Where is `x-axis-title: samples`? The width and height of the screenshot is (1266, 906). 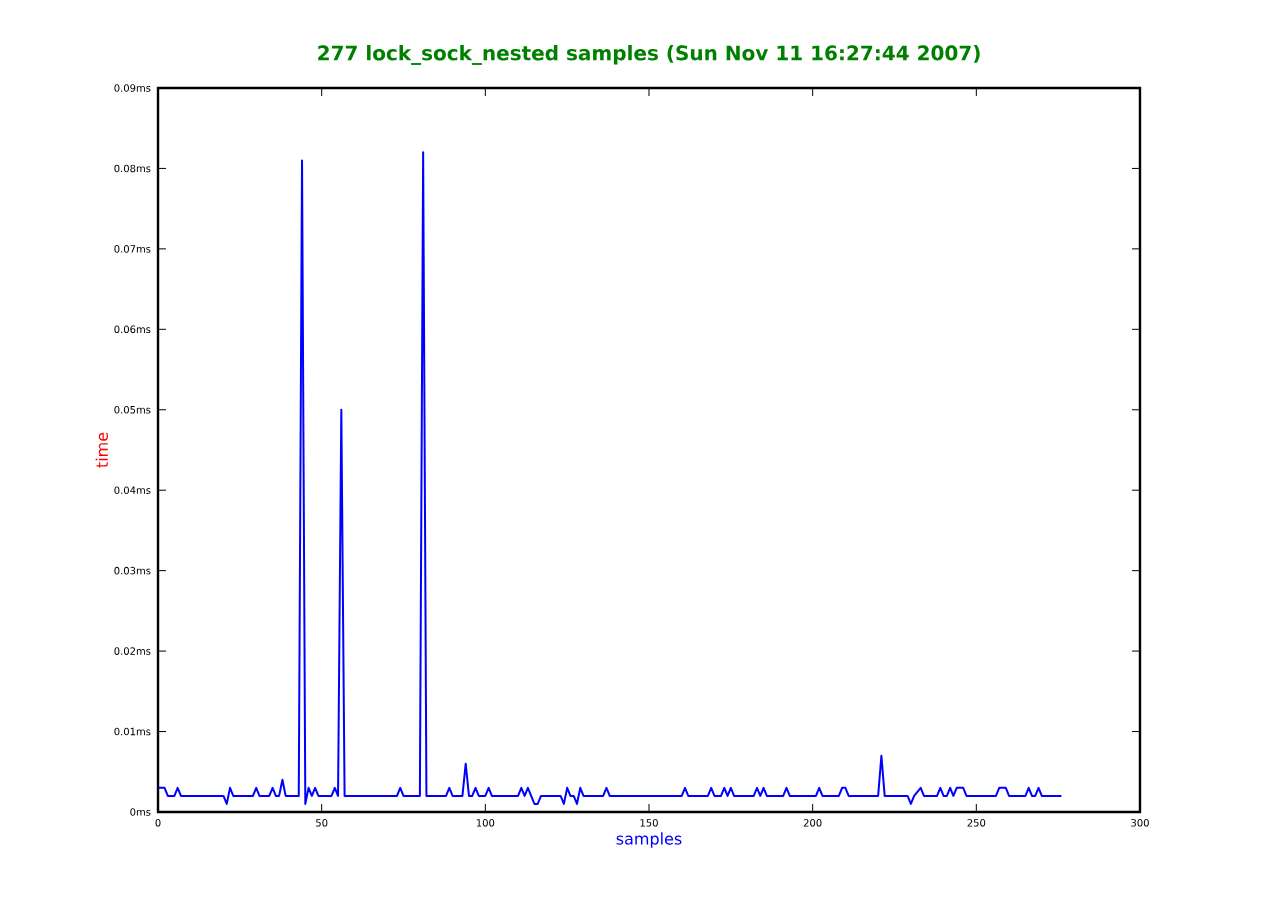
x-axis-title: samples is located at coordinates (649, 840).